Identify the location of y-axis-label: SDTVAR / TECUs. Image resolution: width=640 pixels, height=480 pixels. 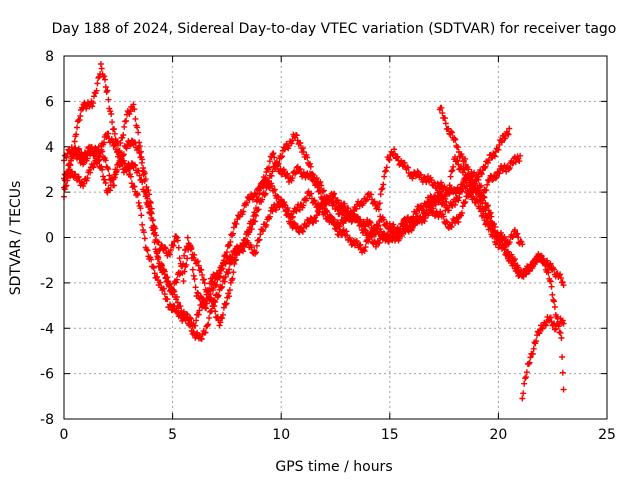
(16, 238).